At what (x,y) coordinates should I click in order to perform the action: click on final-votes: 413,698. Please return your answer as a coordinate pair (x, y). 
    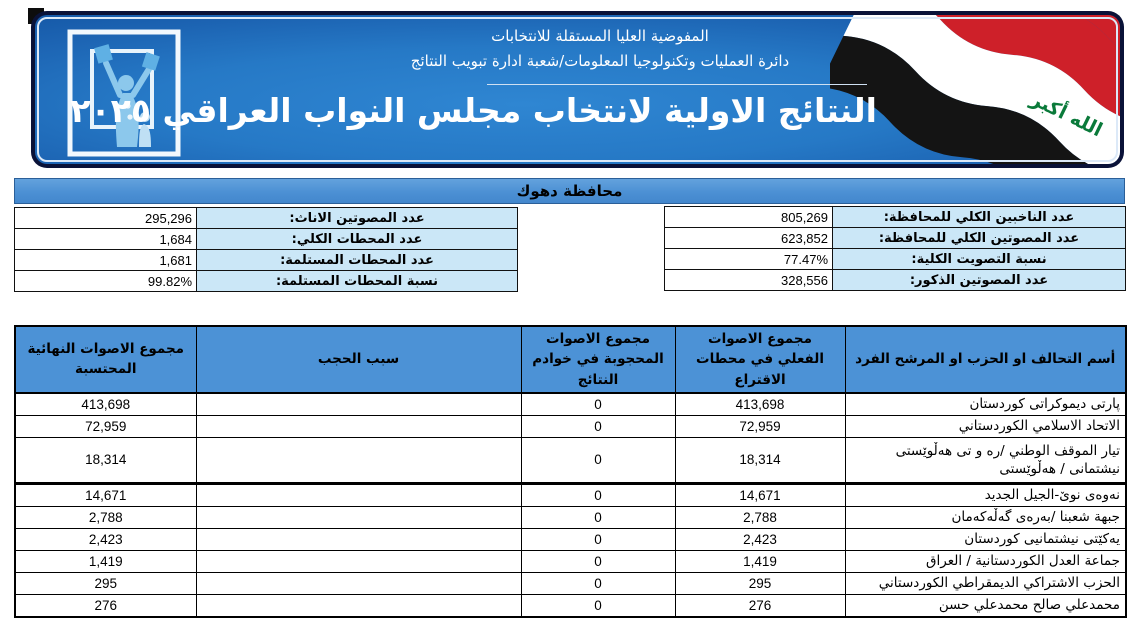
    Looking at the image, I should click on (105, 404).